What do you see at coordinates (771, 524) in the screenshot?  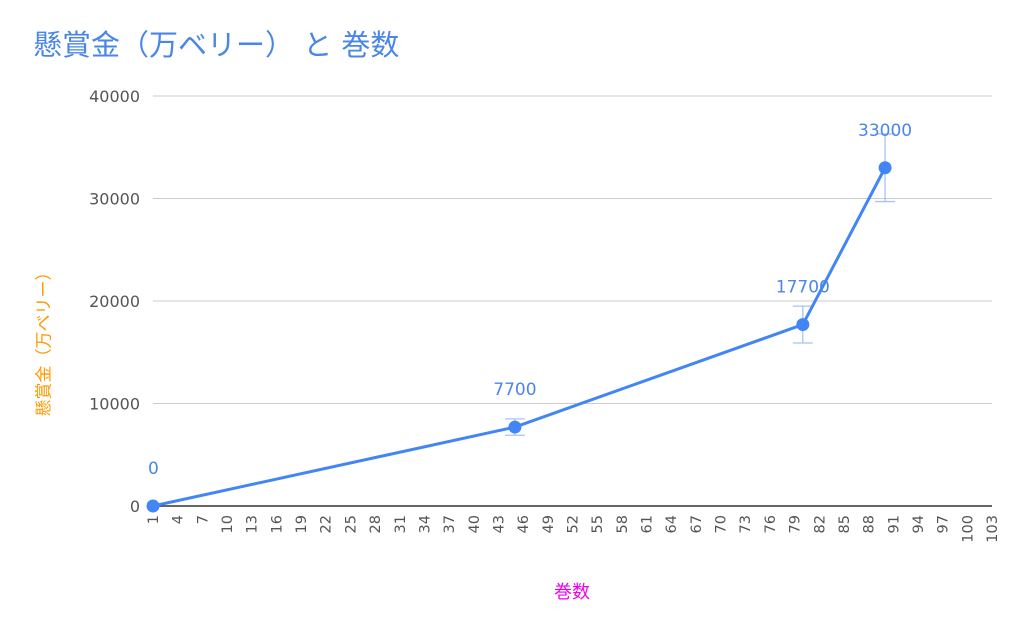 I see `x-tick-label: 76` at bounding box center [771, 524].